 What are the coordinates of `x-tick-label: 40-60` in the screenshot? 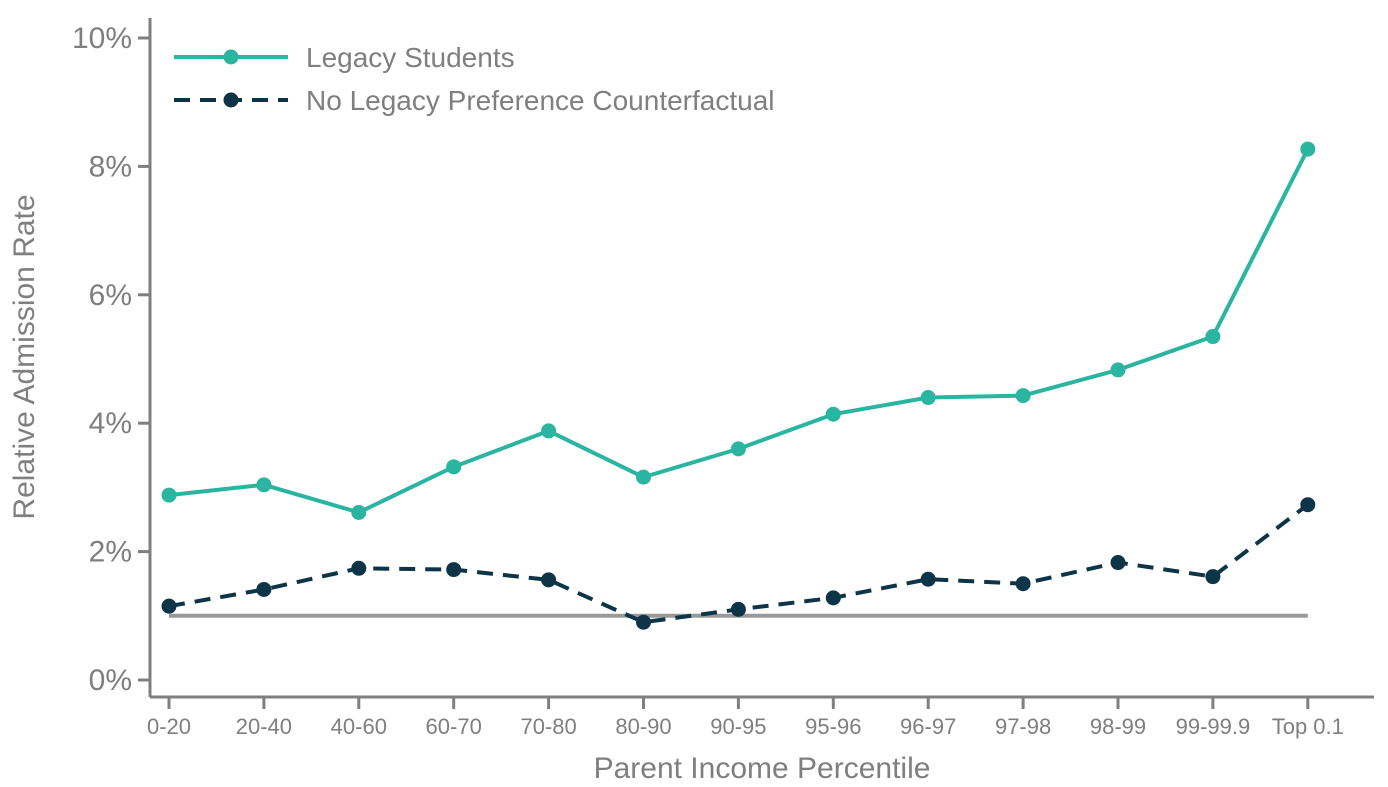 It's located at (359, 726).